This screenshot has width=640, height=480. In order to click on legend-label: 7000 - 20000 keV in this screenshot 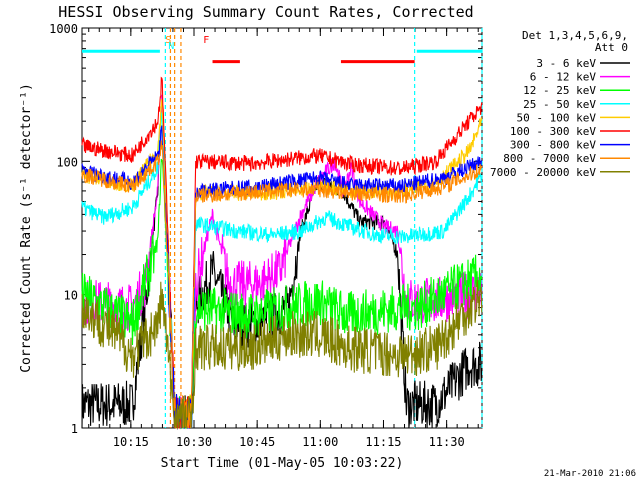, I will do `click(543, 172)`.